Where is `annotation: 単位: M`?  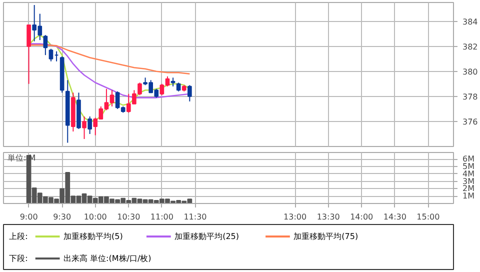
annotation: 単位: M is located at coordinates (22, 158).